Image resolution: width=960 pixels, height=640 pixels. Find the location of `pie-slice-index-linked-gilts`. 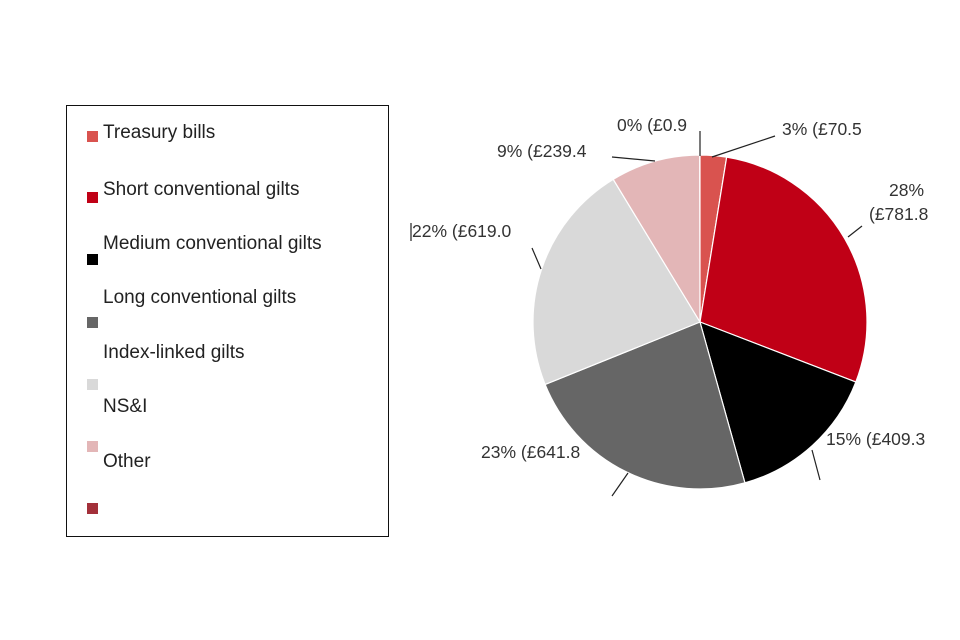

pie-slice-index-linked-gilts is located at coordinates (616, 282).